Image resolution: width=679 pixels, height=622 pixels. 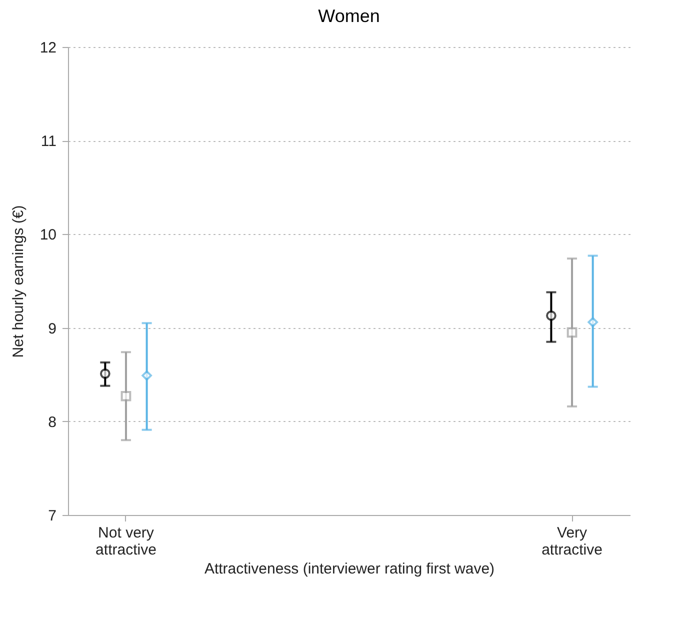 What do you see at coordinates (126, 541) in the screenshot?
I see `x-tick-label: Not very attractive` at bounding box center [126, 541].